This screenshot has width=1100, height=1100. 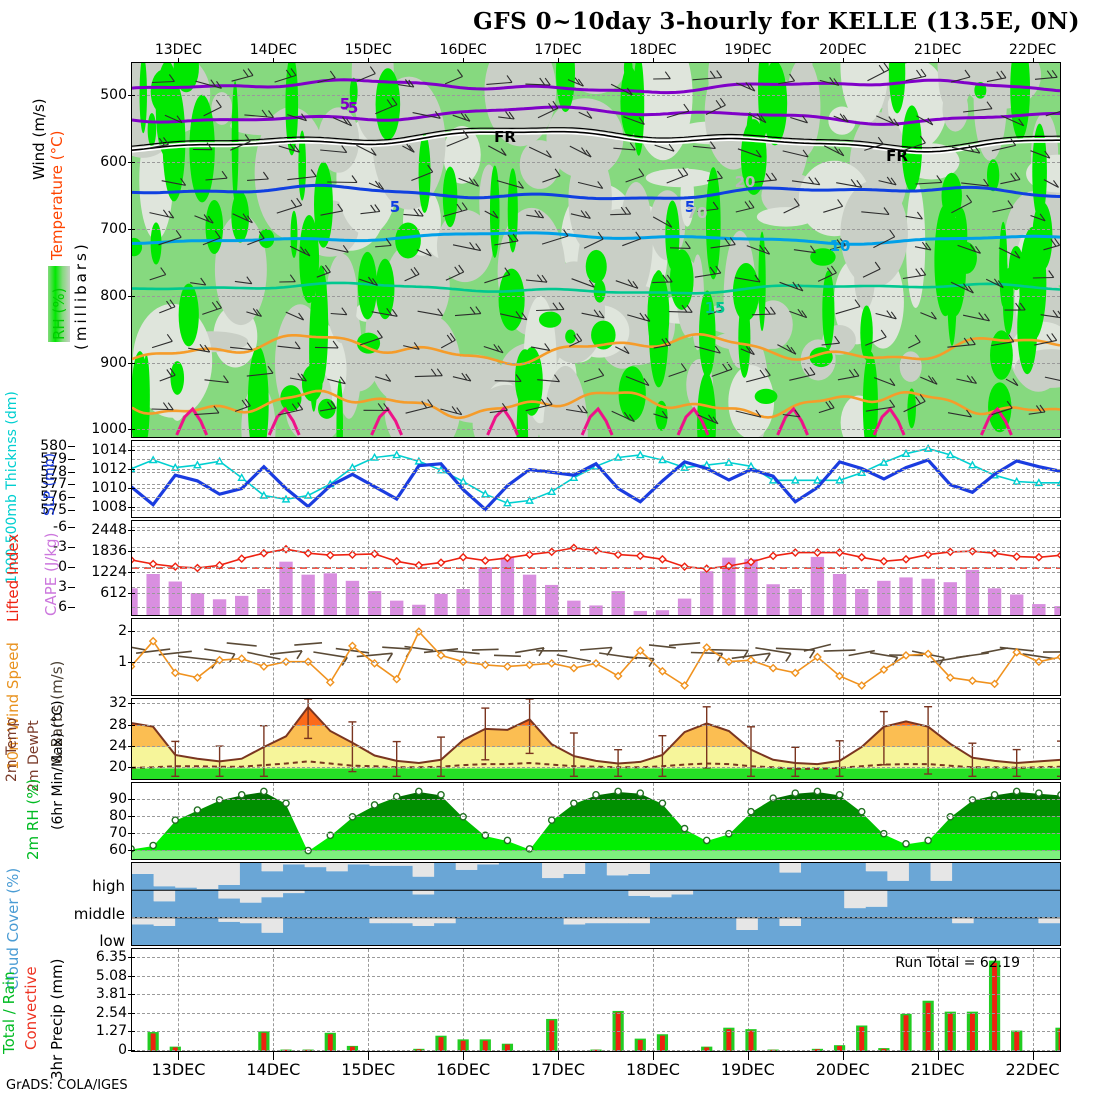 What do you see at coordinates (653, 50) in the screenshot?
I see `date-label-18dec: 18DEC` at bounding box center [653, 50].